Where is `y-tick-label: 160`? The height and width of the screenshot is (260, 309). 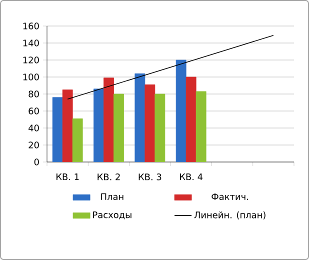 y-tick-label: 160 is located at coordinates (31, 26).